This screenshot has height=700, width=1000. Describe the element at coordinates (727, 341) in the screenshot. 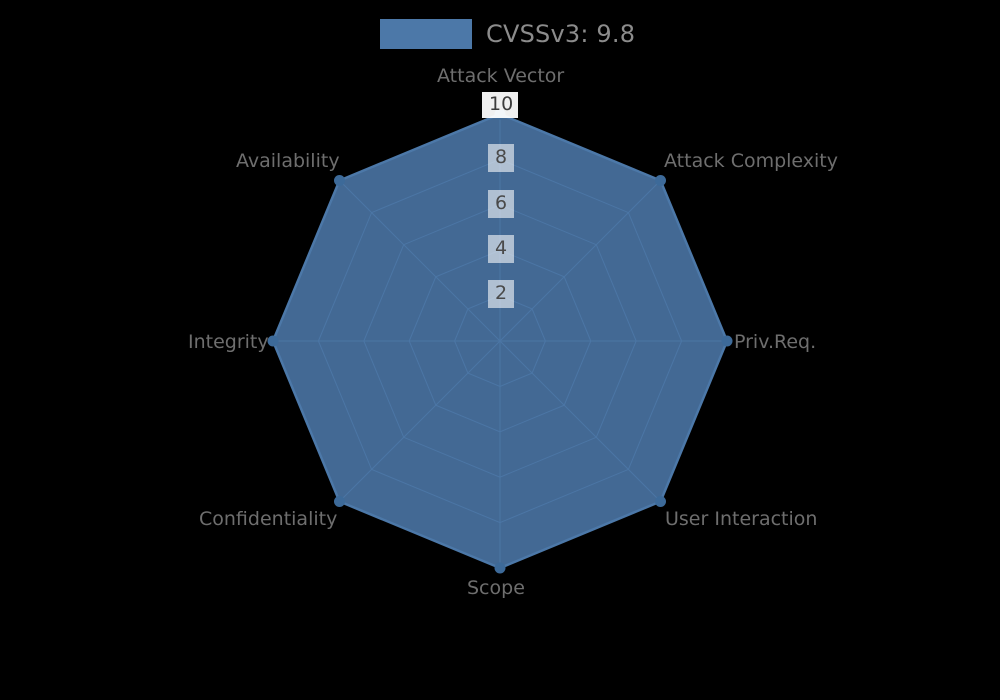

I see `data-point-priv-req` at that location.